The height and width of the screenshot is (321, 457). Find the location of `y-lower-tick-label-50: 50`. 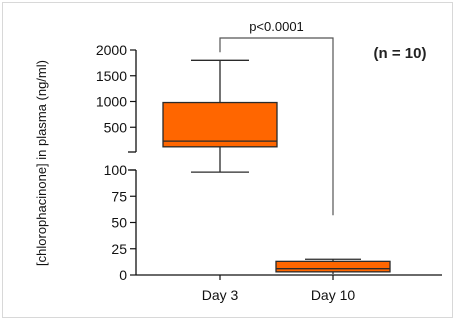

y-lower-tick-label-50: 50 is located at coordinates (119, 223).